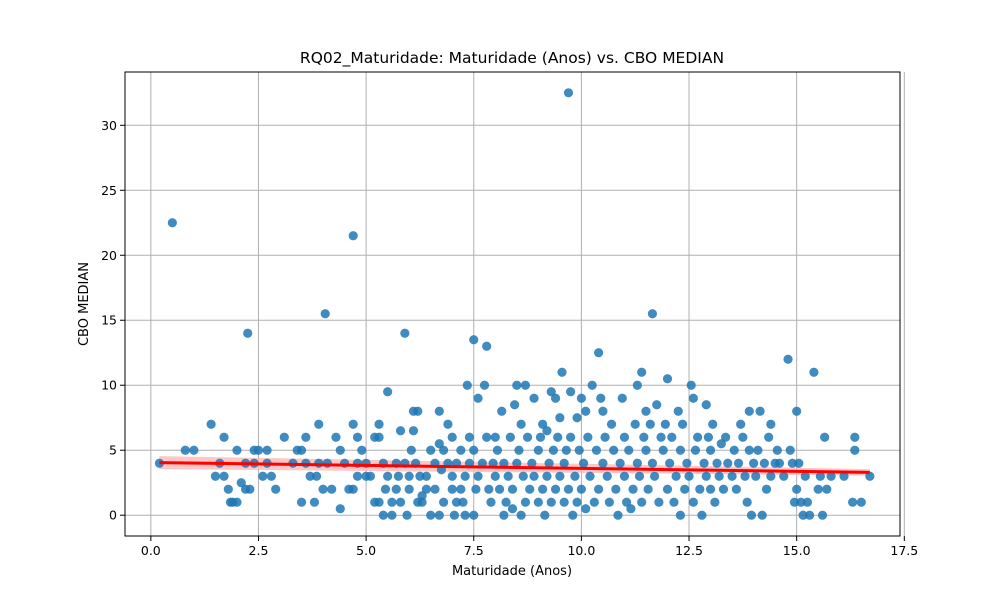  Describe the element at coordinates (512, 571) in the screenshot. I see `x-axis-label: Maturidade (Anos)` at that location.